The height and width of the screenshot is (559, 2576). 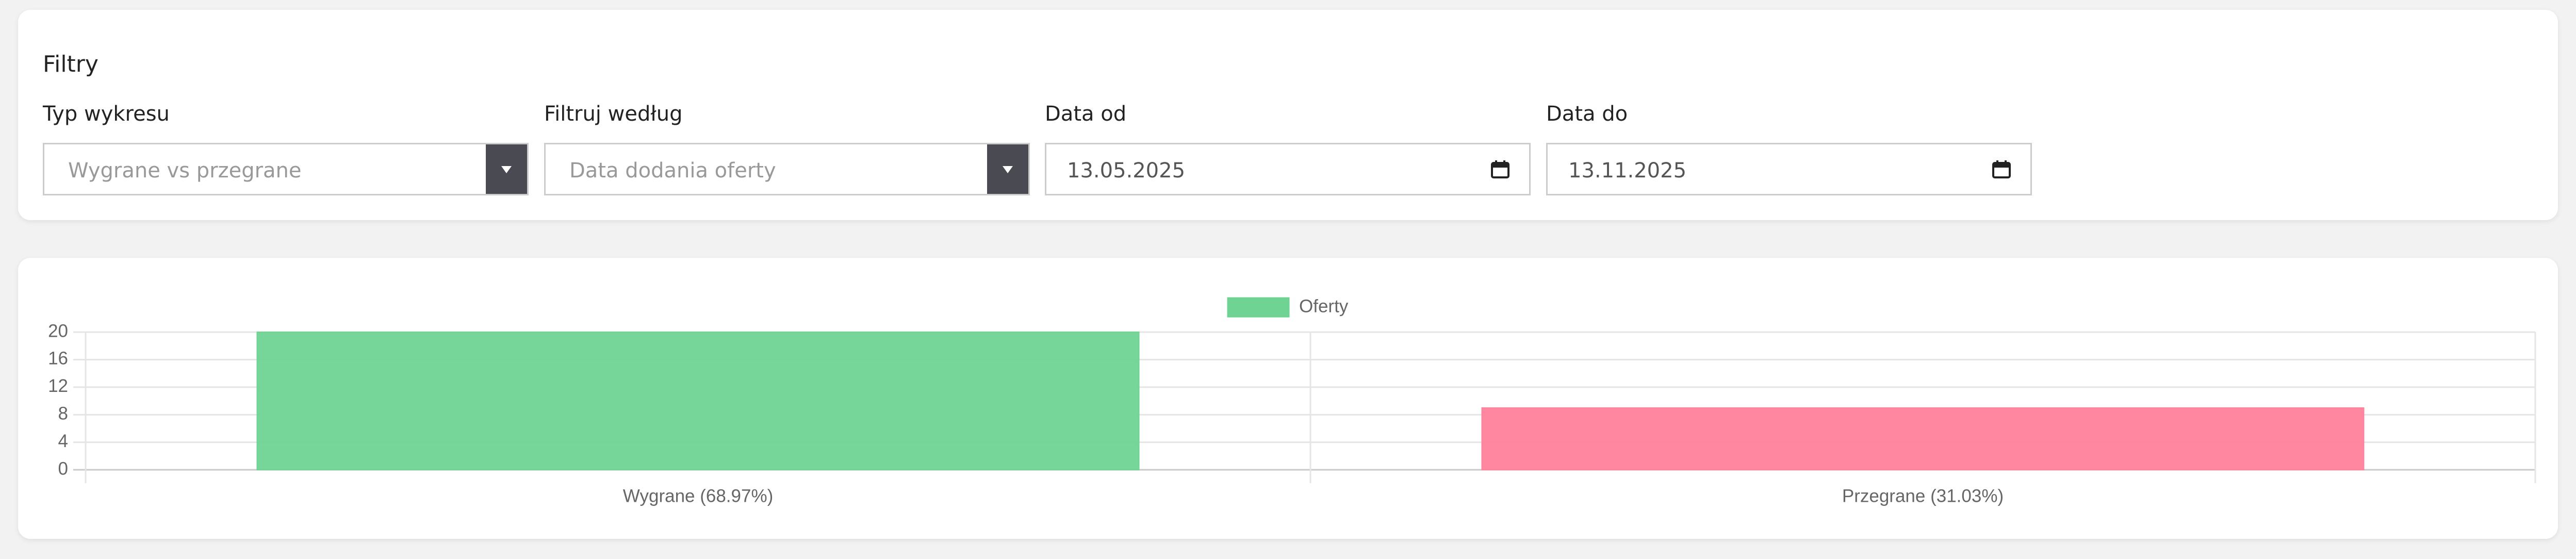 What do you see at coordinates (1587, 114) in the screenshot?
I see `field-label: Data do` at bounding box center [1587, 114].